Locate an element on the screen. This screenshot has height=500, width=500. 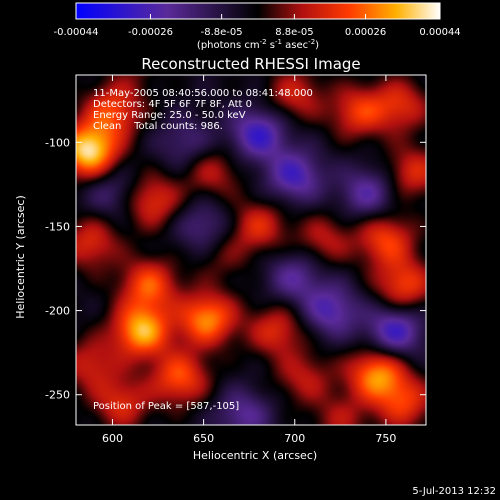
colorbar-tick-label: 0.00044 is located at coordinates (439, 32).